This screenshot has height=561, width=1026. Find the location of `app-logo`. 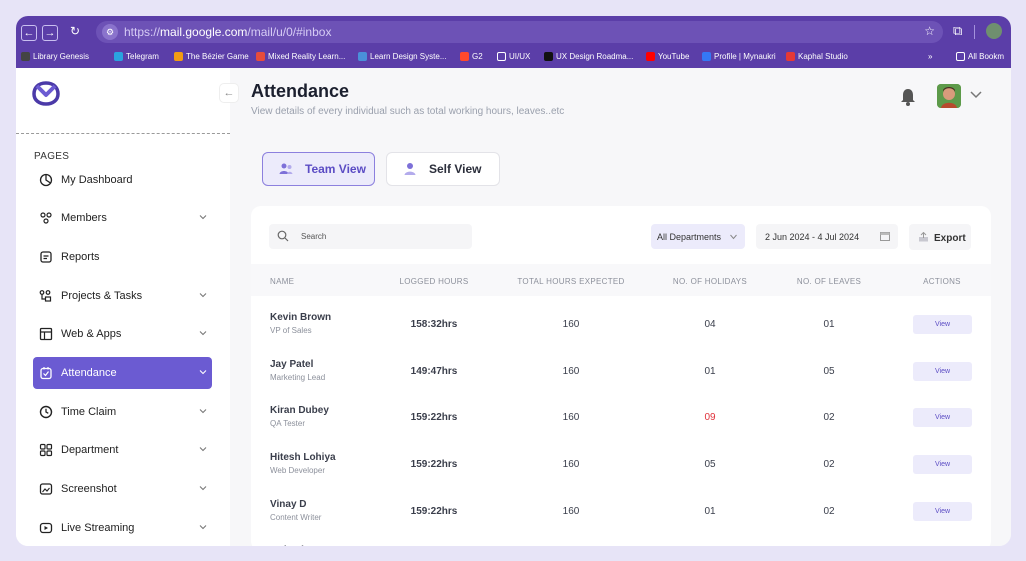

app-logo is located at coordinates (46, 93).